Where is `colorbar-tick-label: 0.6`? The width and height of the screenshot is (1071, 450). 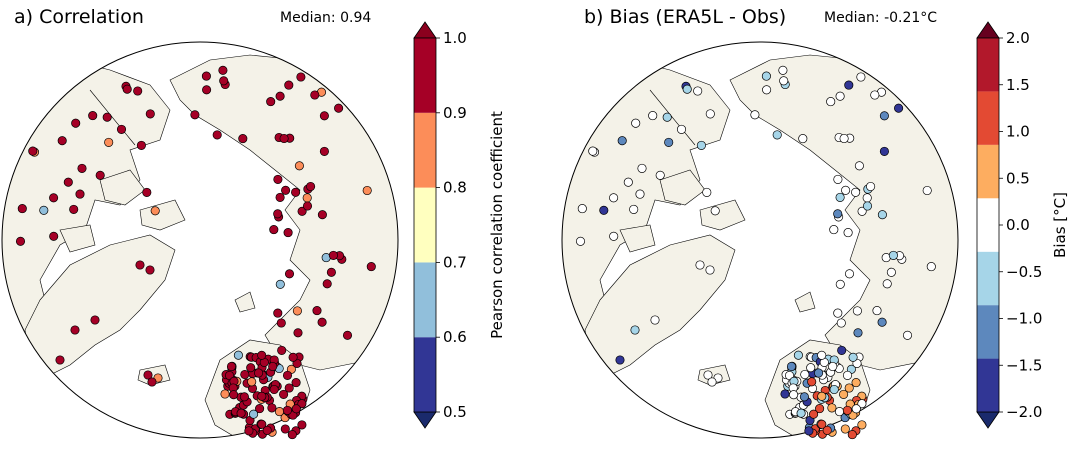 colorbar-tick-label: 0.6 is located at coordinates (455, 337).